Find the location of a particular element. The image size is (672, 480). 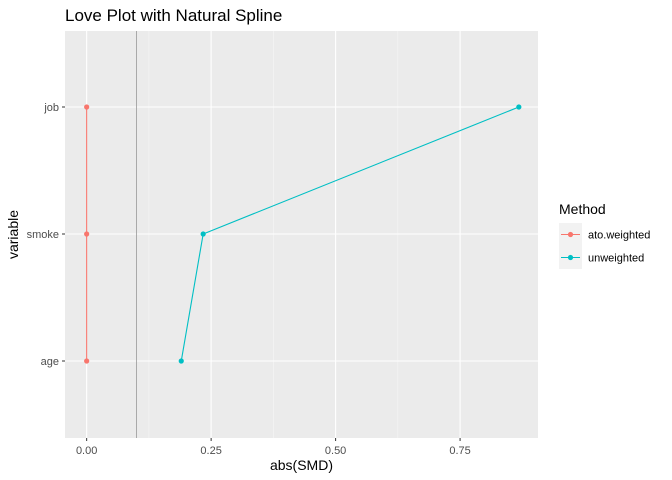

x-tick-label: 0.00 is located at coordinates (86, 451).